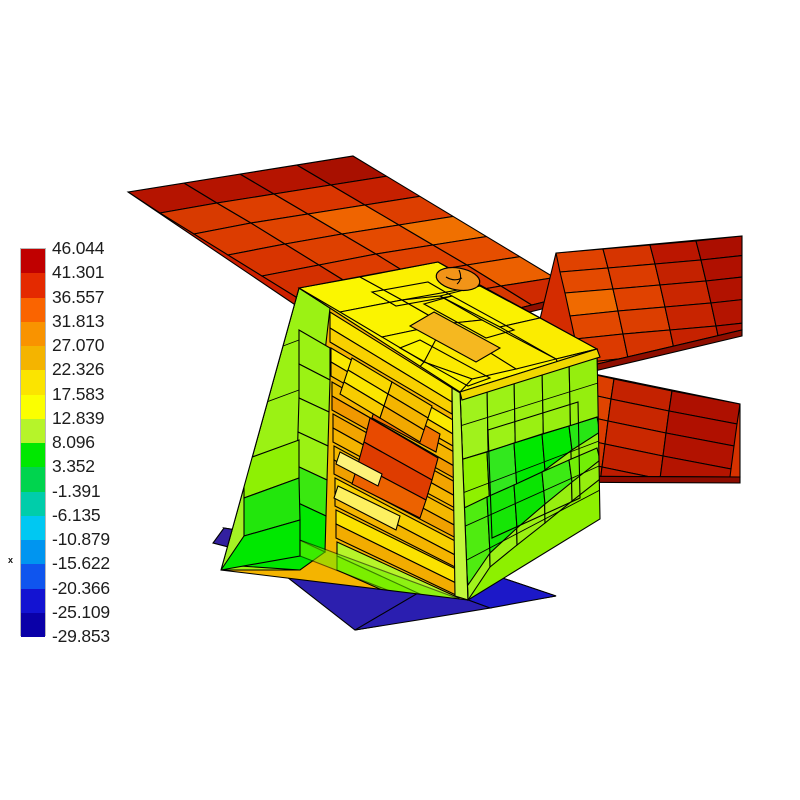 This screenshot has width=800, height=800. Describe the element at coordinates (449, 331) in the screenshot. I see `bus-top-face` at that location.